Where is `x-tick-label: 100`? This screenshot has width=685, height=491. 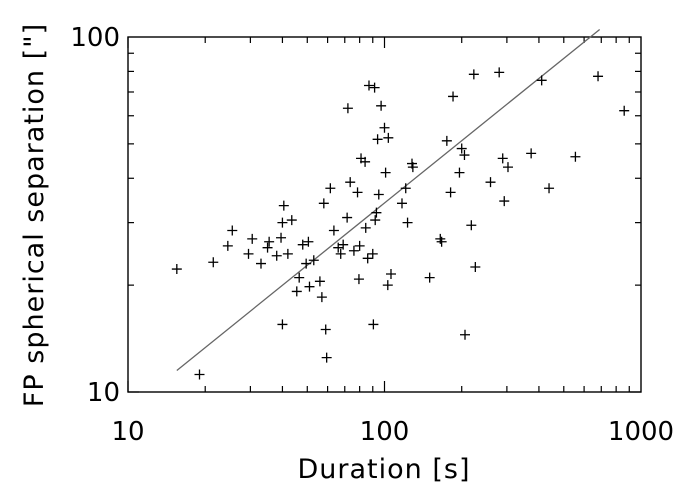 x-tick-label: 100 is located at coordinates (385, 432).